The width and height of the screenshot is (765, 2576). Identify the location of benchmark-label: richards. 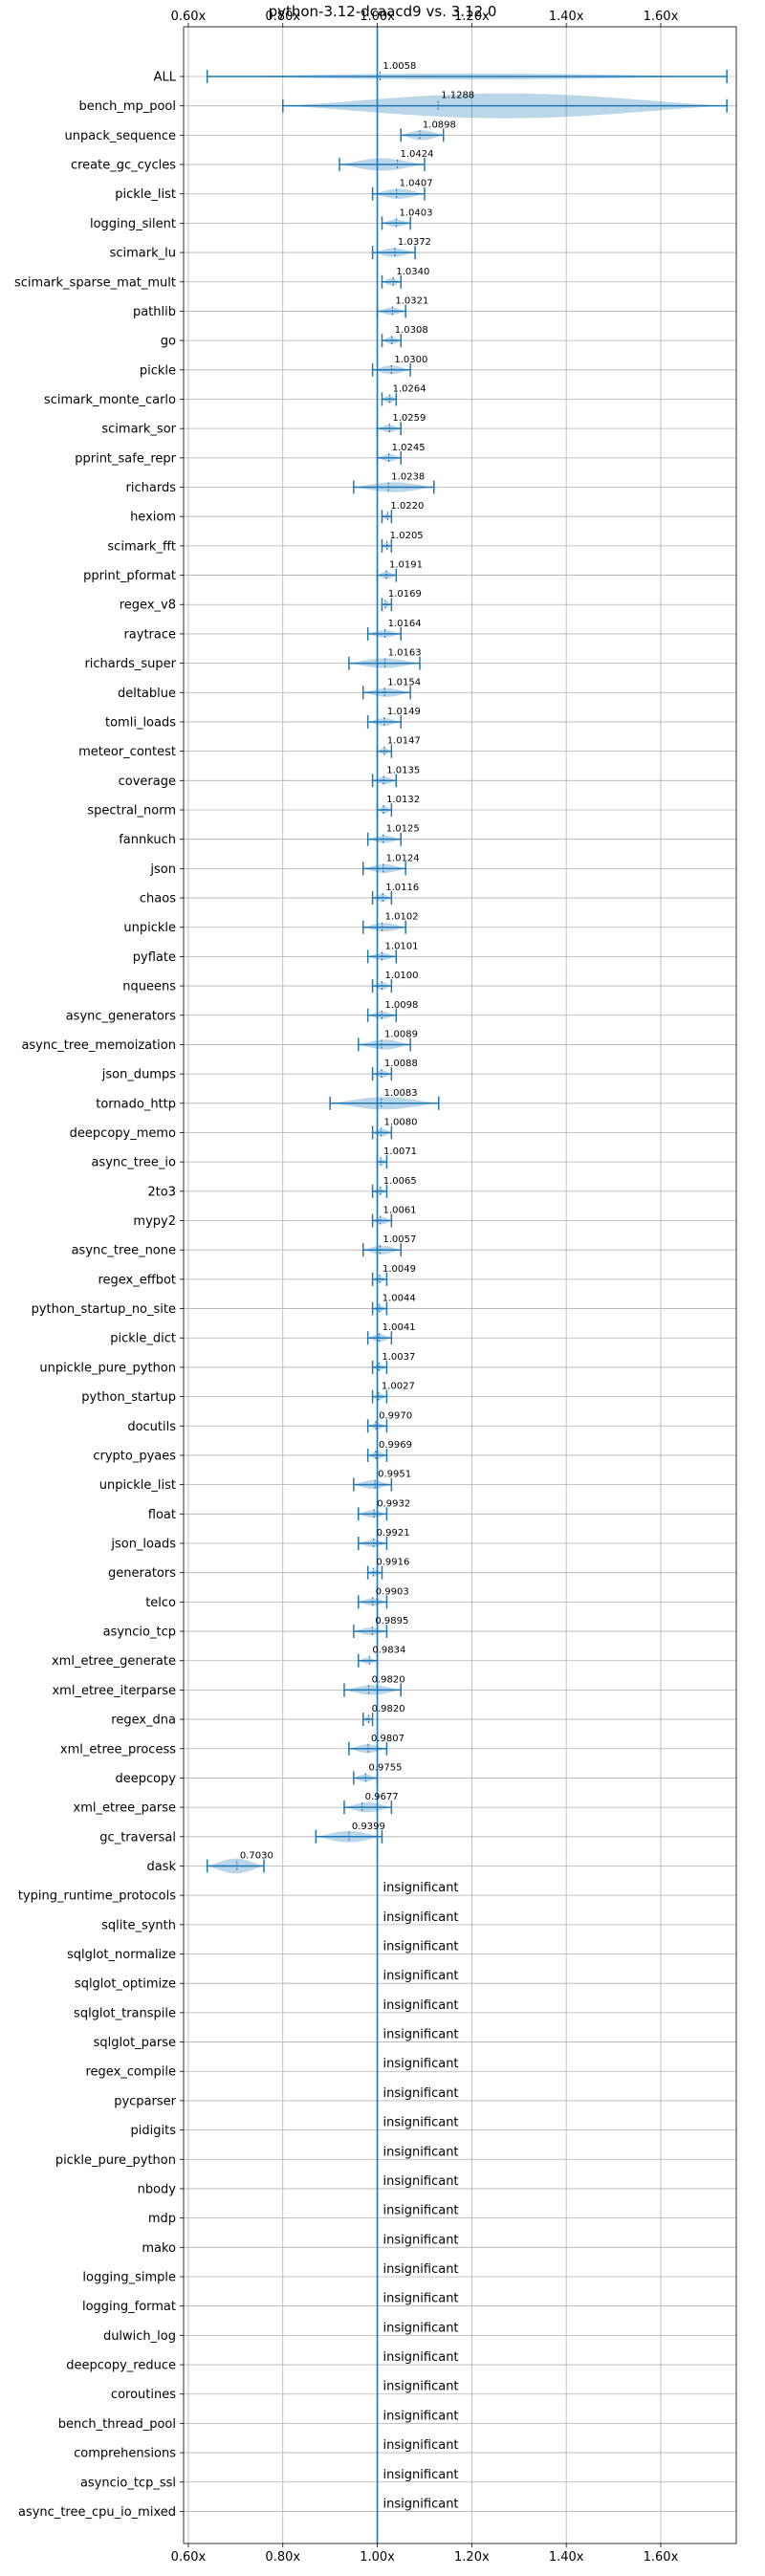
(151, 488).